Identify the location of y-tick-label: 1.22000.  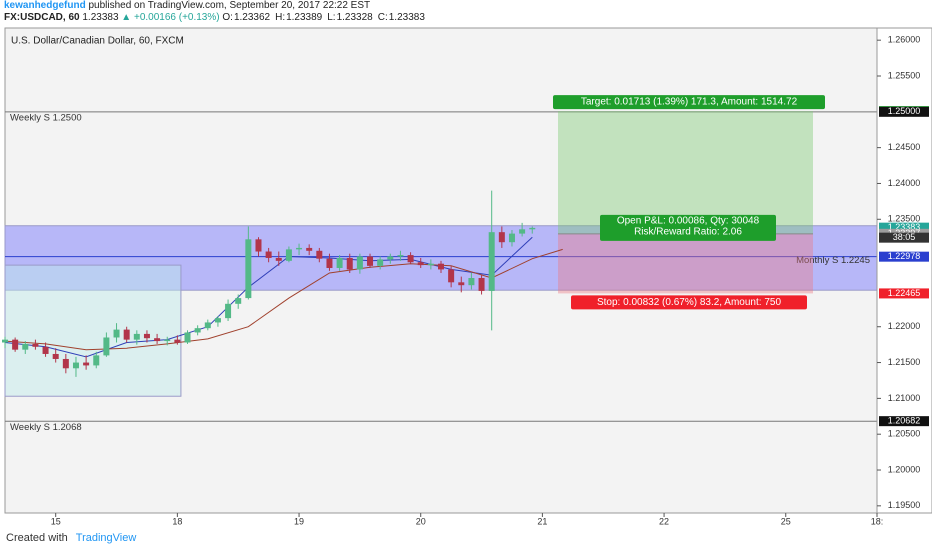
(904, 326).